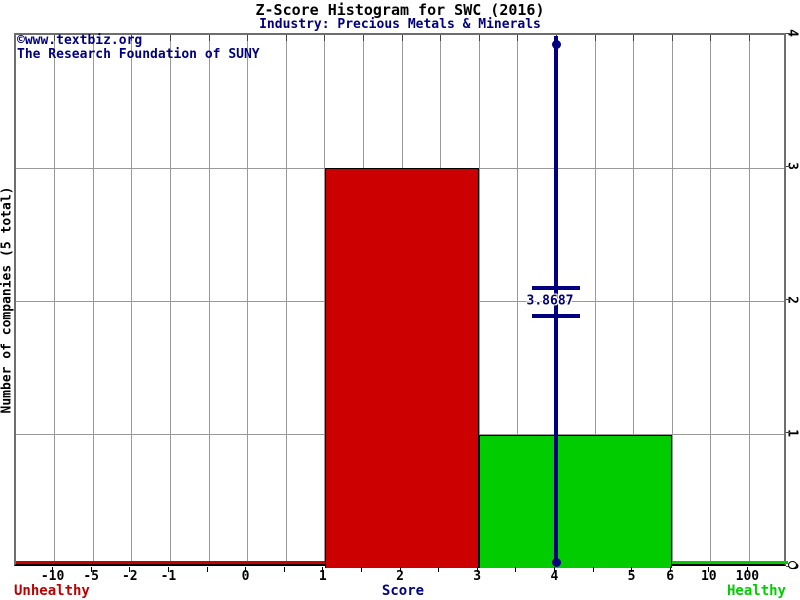 The height and width of the screenshot is (600, 800). Describe the element at coordinates (631, 576) in the screenshot. I see `x-tick-label: 5` at that location.